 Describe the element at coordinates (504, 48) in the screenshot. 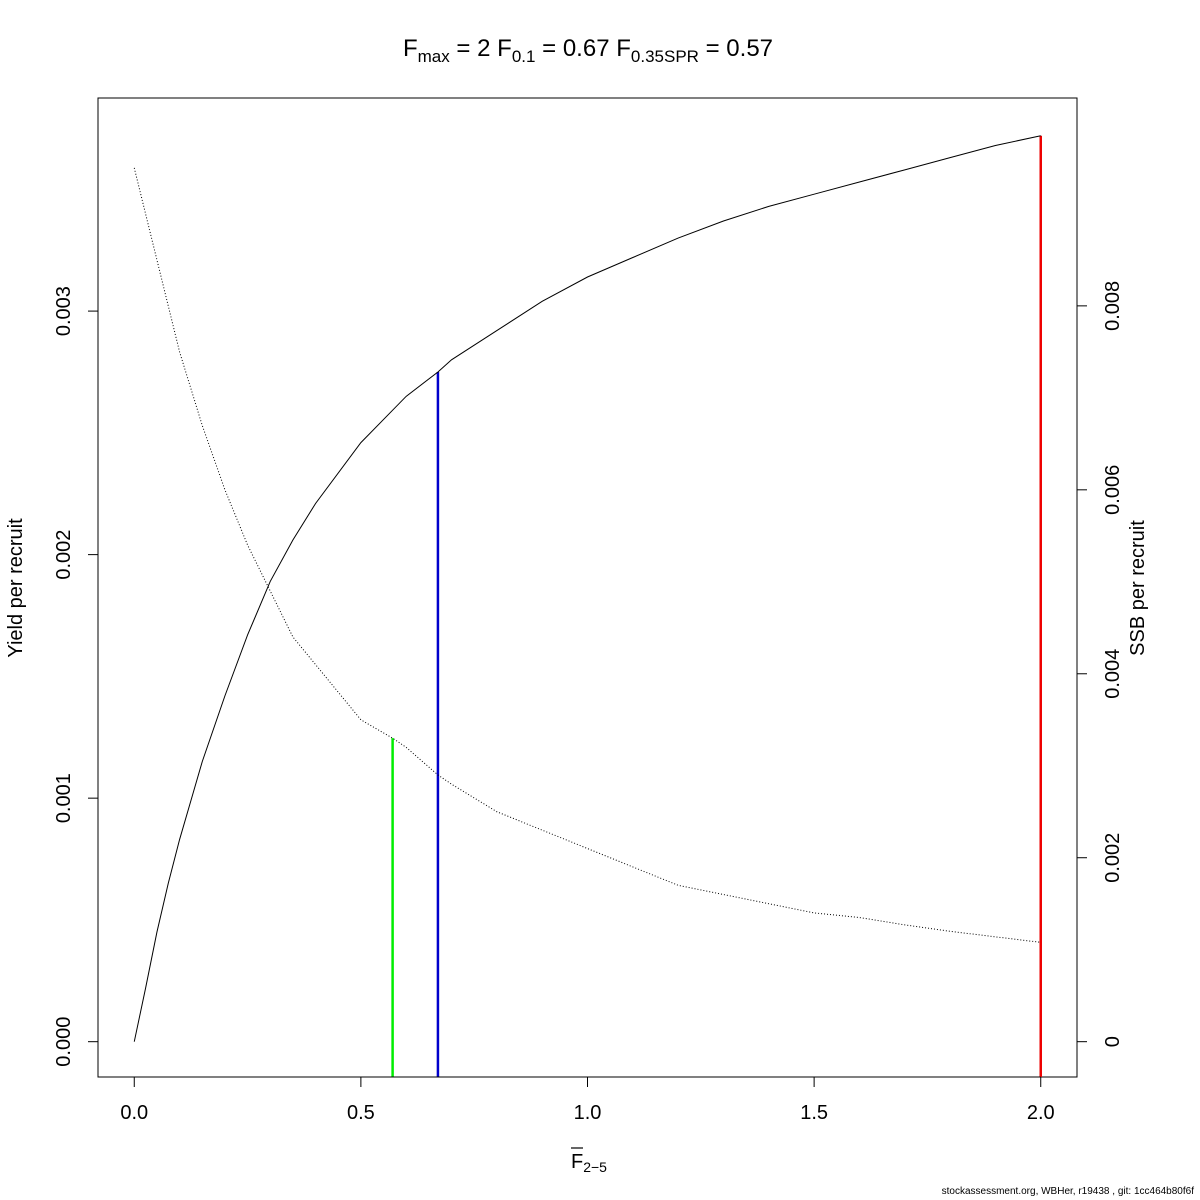

I see `title-f01-label: F` at that location.